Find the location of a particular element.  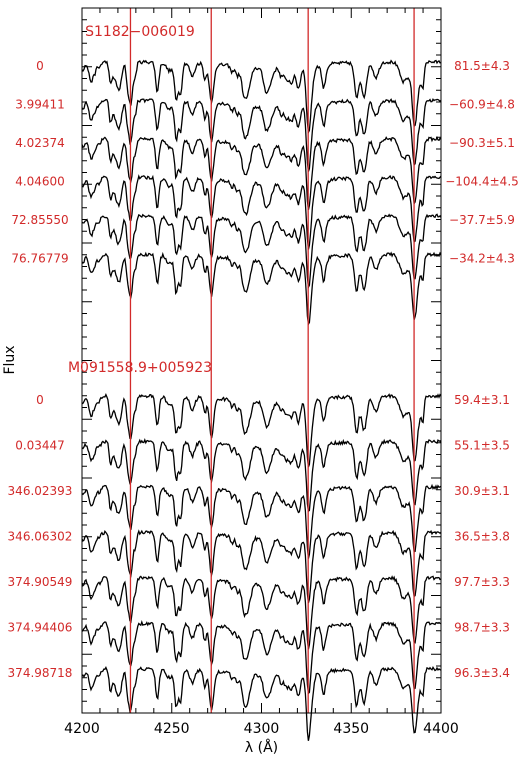

rv-label: −60.9±4.8 is located at coordinates (482, 105).